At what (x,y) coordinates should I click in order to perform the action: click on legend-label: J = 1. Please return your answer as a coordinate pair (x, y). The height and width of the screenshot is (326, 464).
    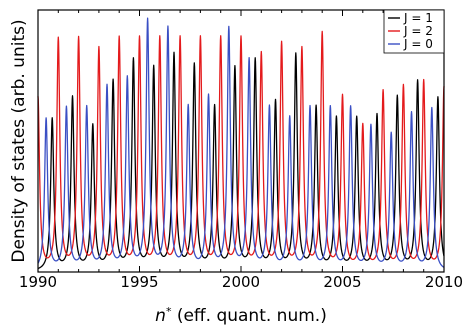
    Looking at the image, I should click on (418, 18).